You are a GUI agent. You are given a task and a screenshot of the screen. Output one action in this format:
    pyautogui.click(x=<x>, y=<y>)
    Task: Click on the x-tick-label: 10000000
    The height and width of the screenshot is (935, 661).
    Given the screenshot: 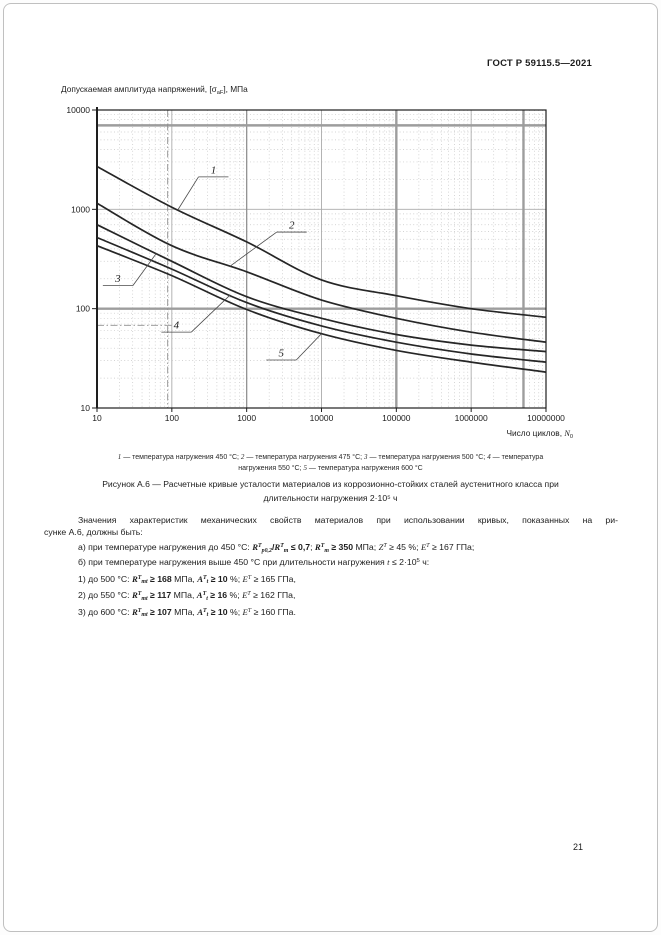 What is the action you would take?
    pyautogui.click(x=546, y=418)
    